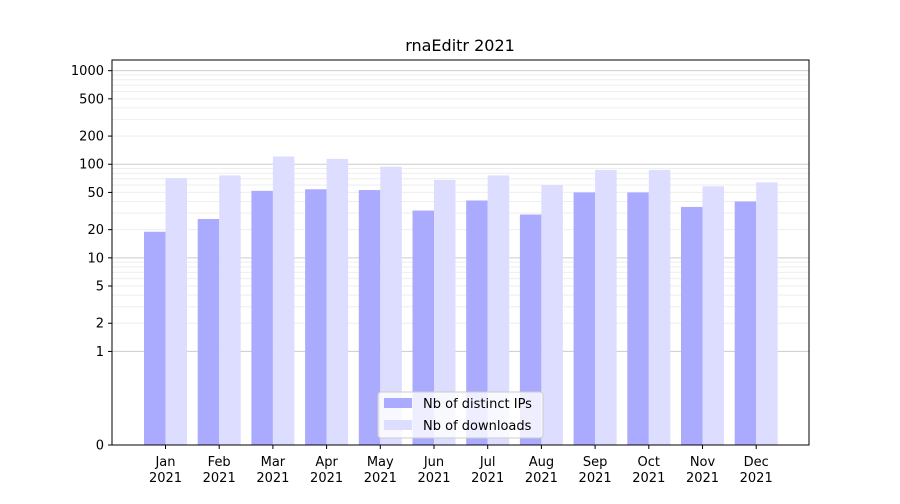 The image size is (900, 504). What do you see at coordinates (433, 462) in the screenshot?
I see `x-tick-label-month: Jun` at bounding box center [433, 462].